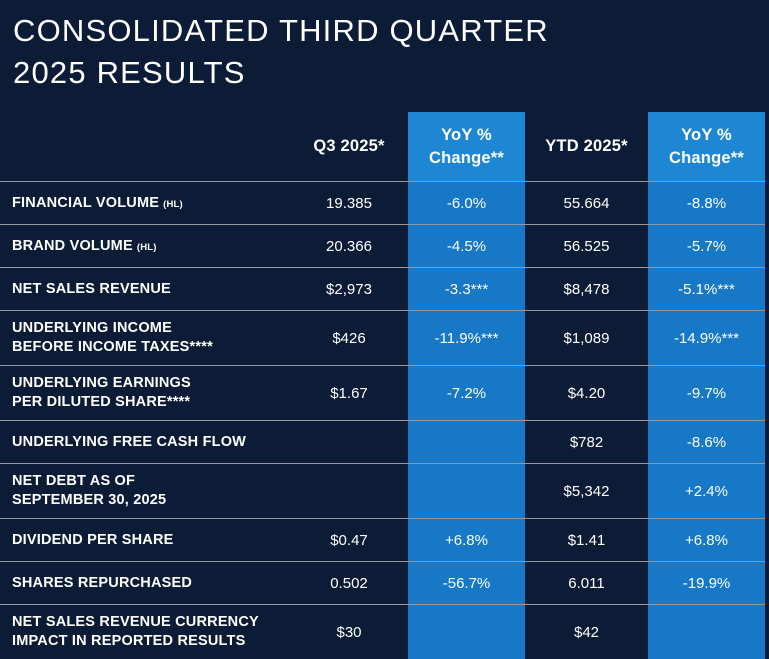 The image size is (769, 659). I want to click on column-header-yoy-ytd: YoY % Change**, so click(706, 146).